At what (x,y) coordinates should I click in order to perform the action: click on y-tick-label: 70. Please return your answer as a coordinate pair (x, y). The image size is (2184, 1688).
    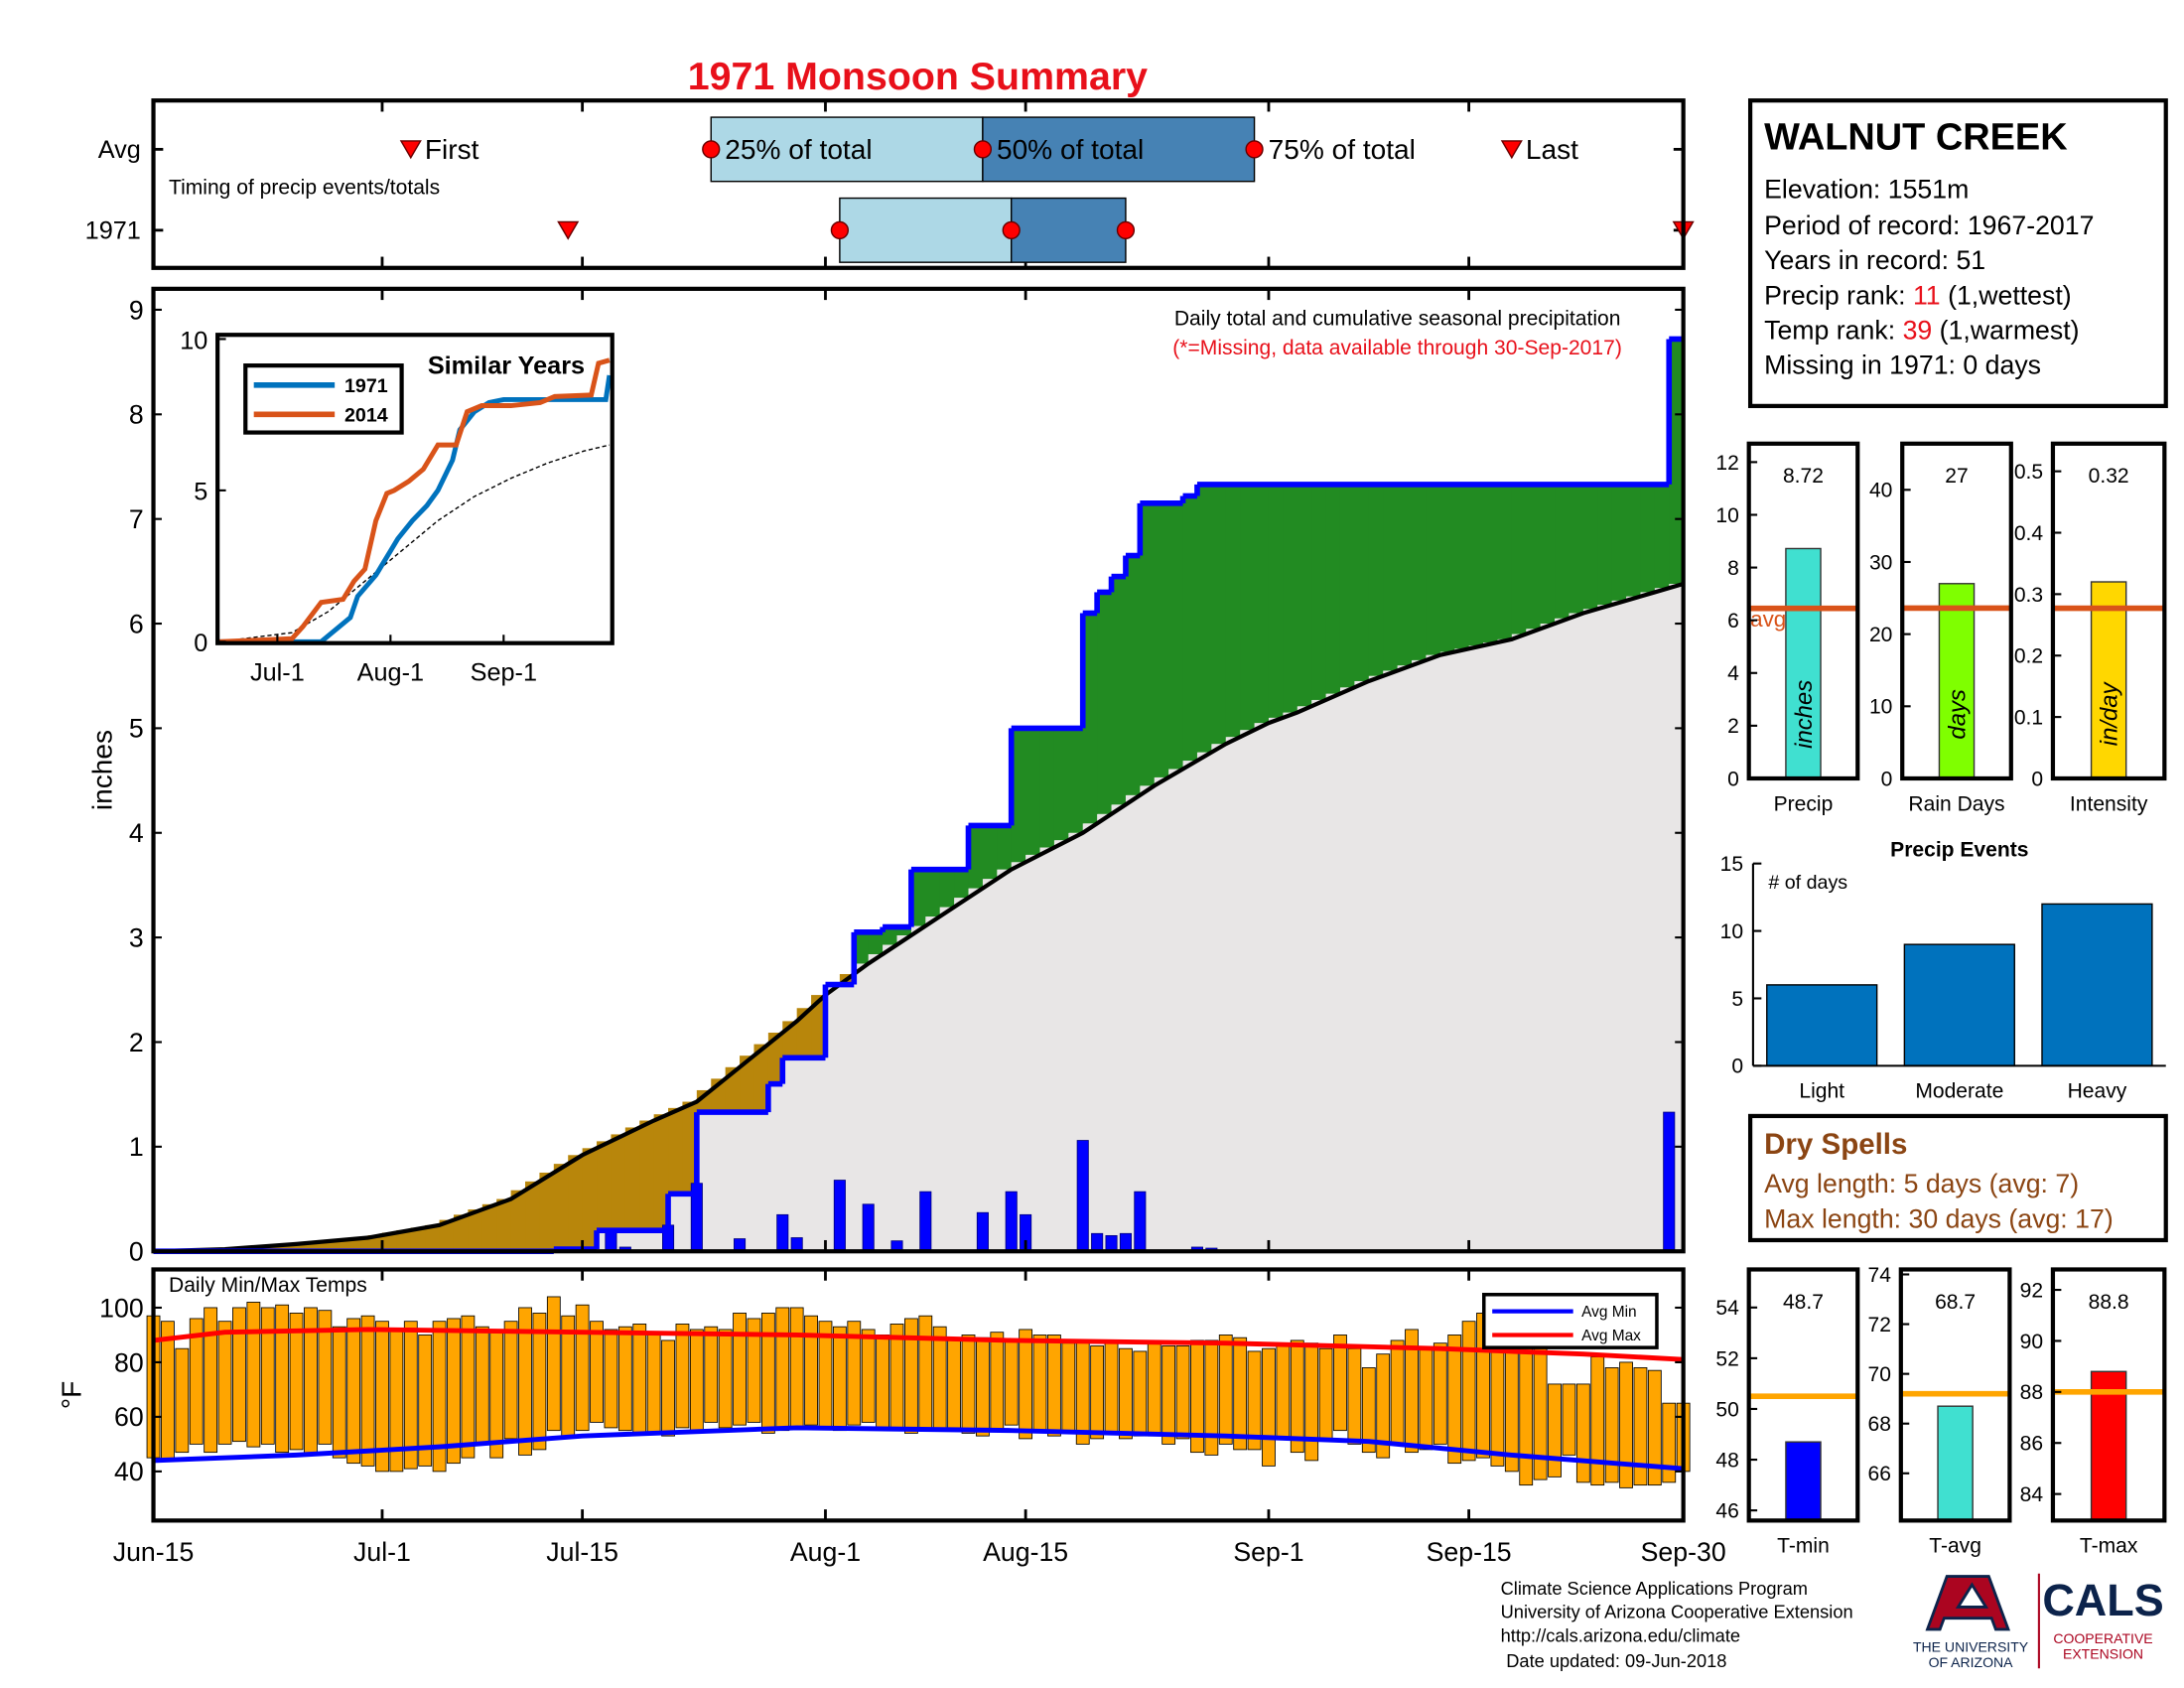
    Looking at the image, I should click on (1879, 1374).